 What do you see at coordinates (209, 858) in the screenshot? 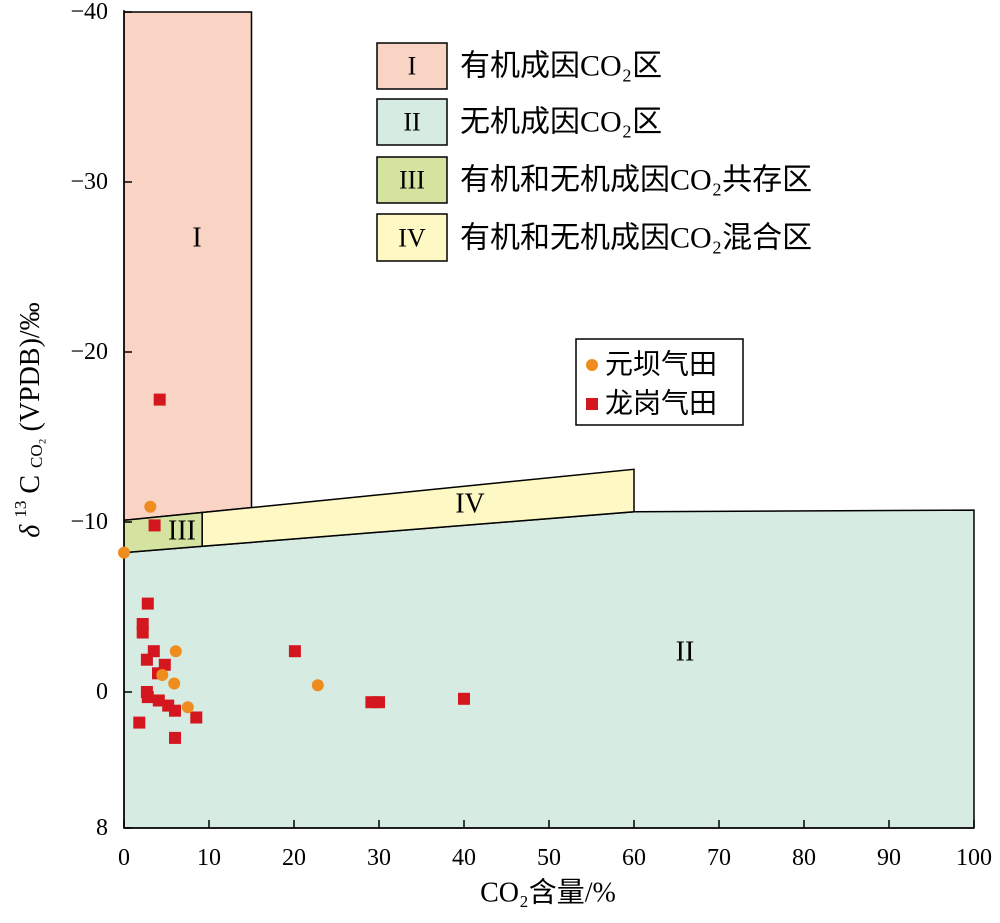
I see `x-tick-label: 10` at bounding box center [209, 858].